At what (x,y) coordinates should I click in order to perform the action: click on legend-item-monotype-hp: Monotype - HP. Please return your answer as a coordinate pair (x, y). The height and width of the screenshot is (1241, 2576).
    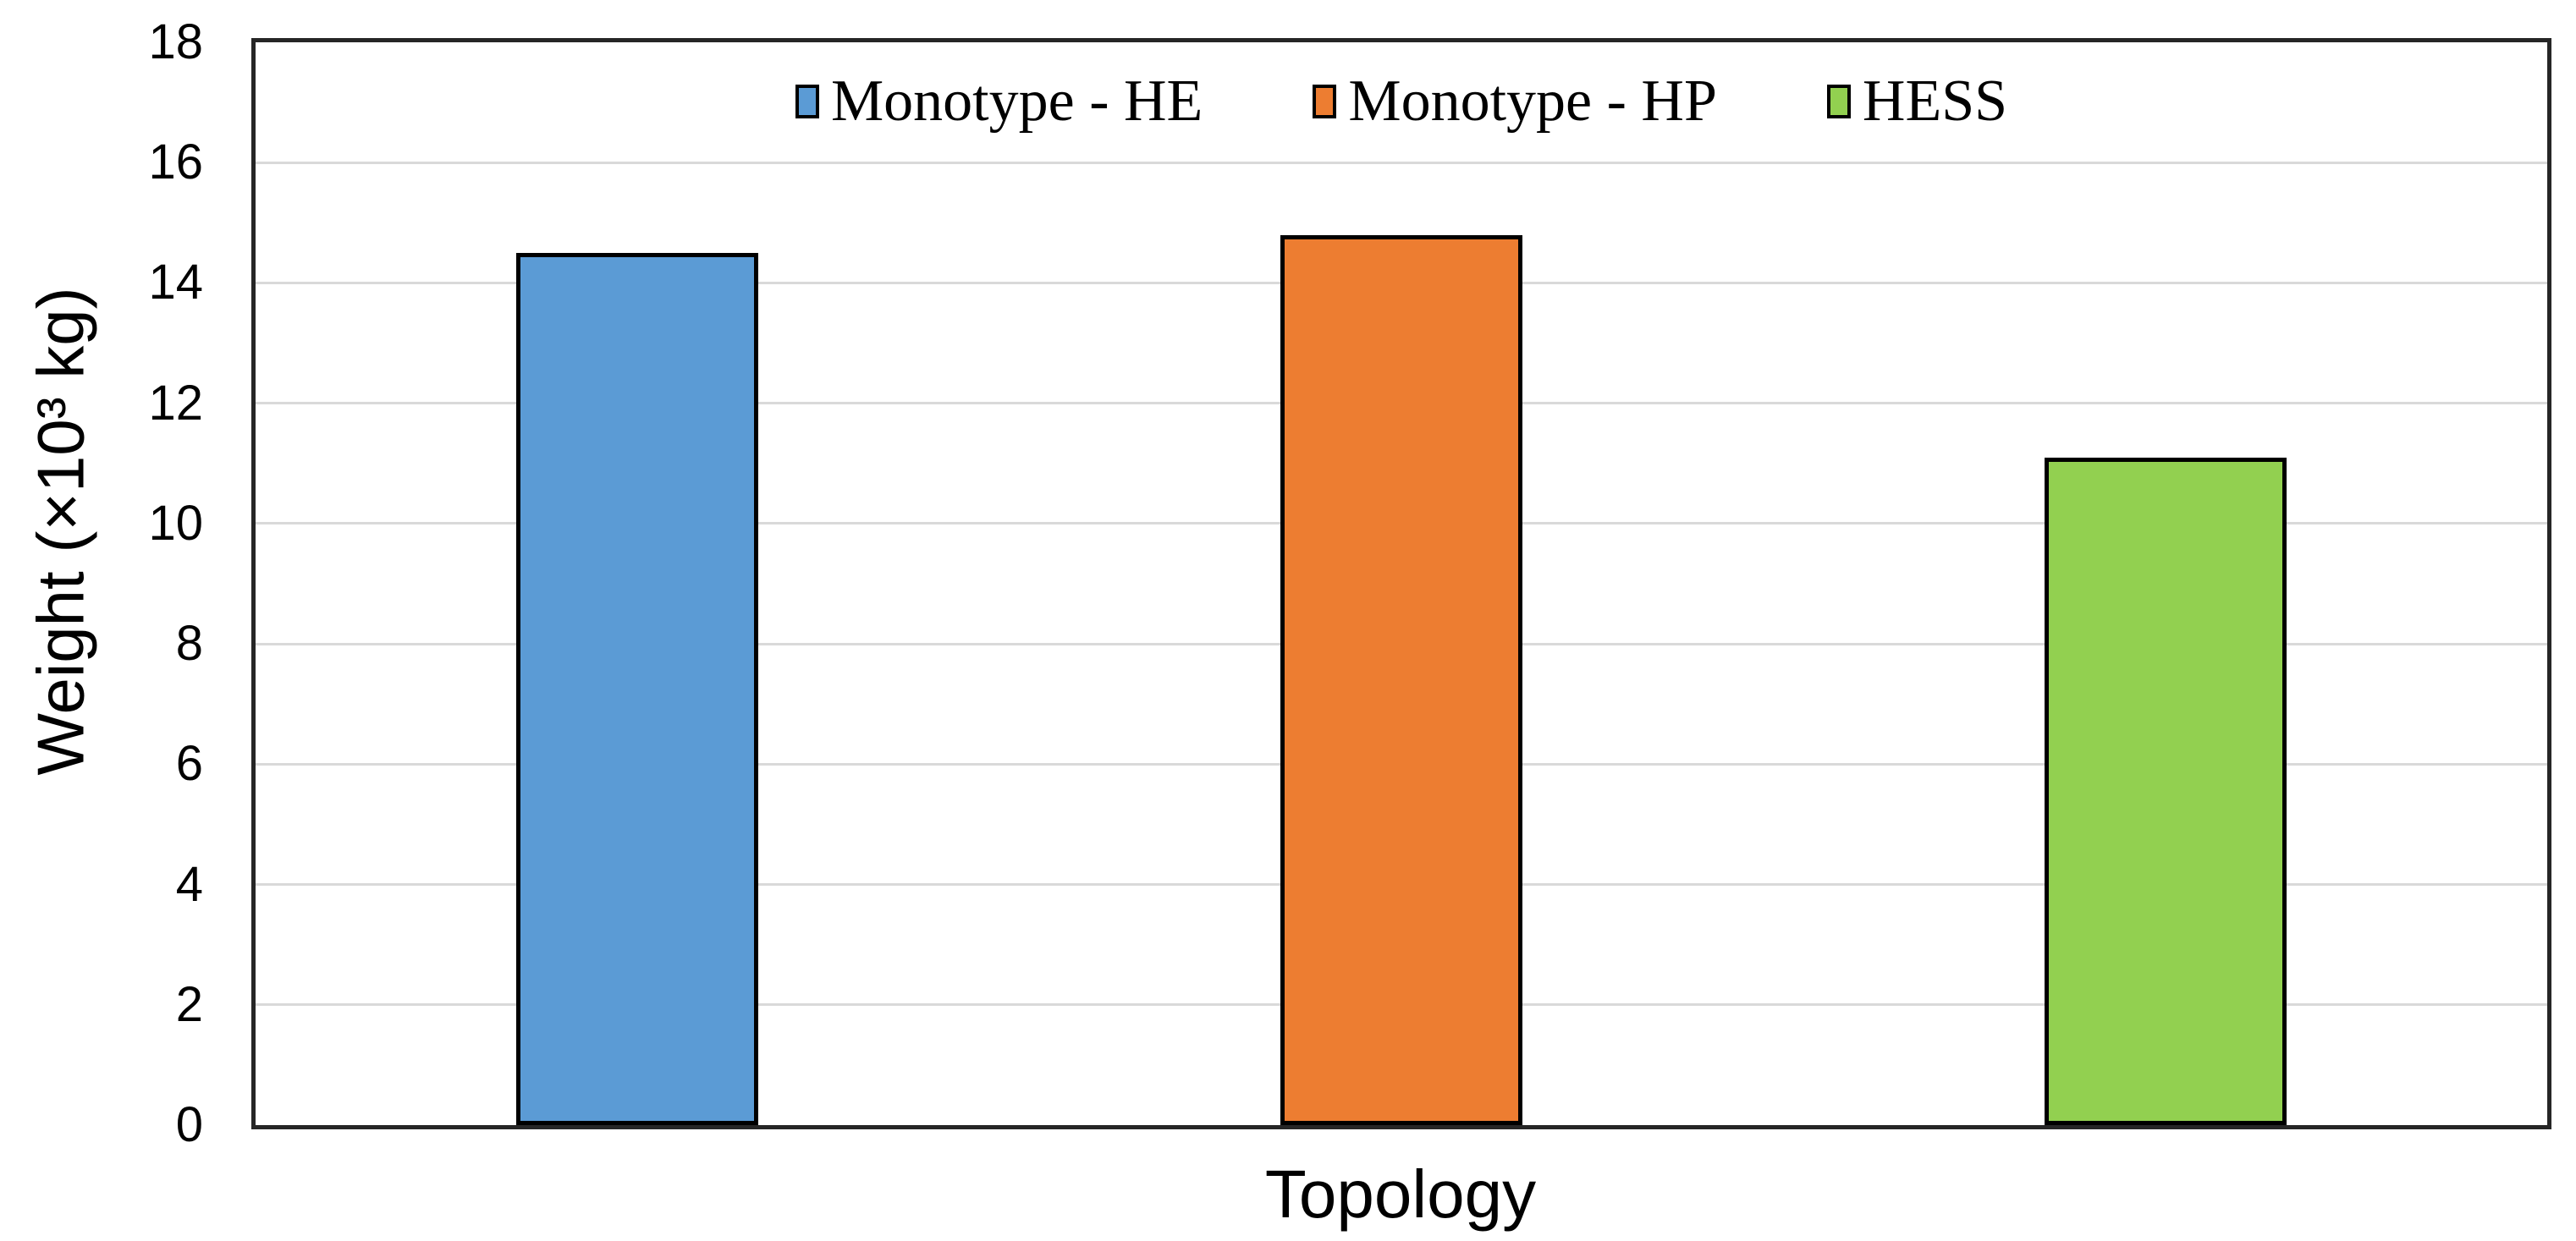
    Looking at the image, I should click on (1515, 102).